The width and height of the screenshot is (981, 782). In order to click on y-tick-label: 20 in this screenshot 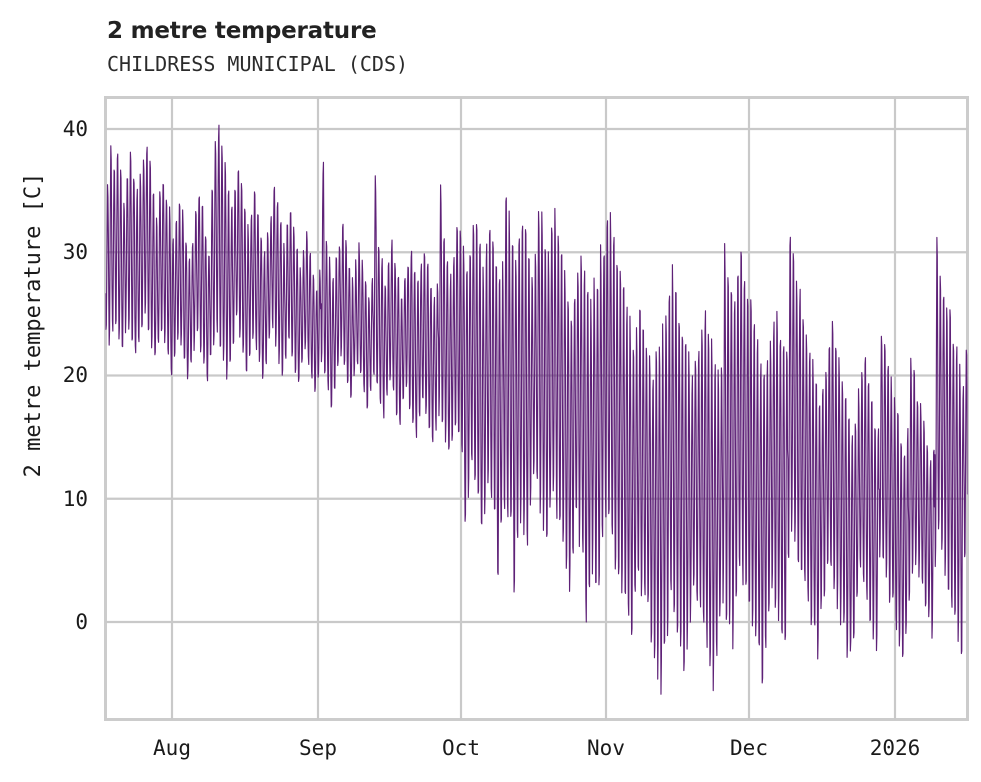, I will do `click(75, 375)`.